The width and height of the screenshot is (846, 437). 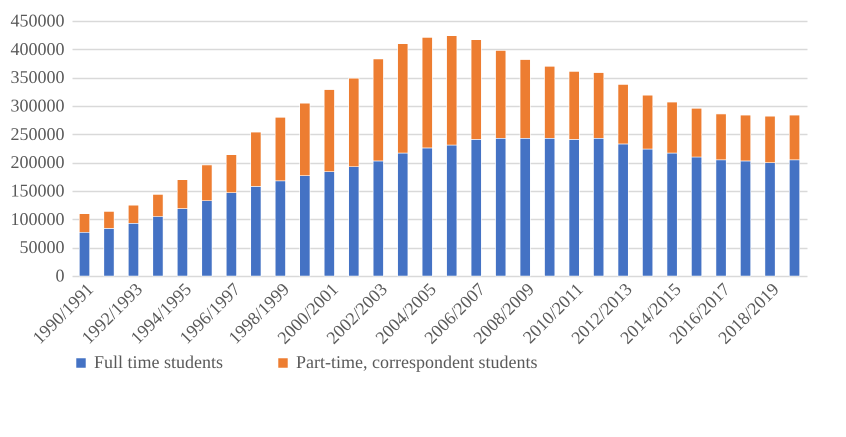 I want to click on legend-label: Full time students, so click(x=159, y=362).